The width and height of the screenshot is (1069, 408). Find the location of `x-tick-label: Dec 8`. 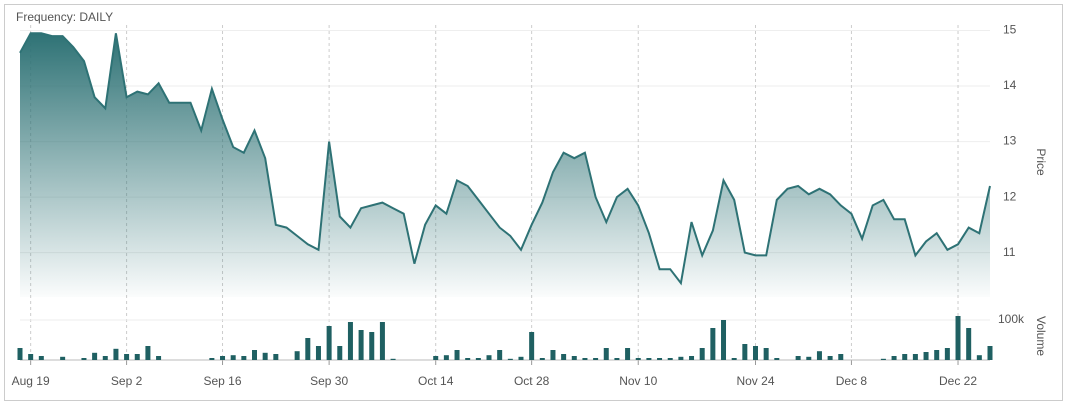

x-tick-label: Dec 8 is located at coordinates (852, 381).